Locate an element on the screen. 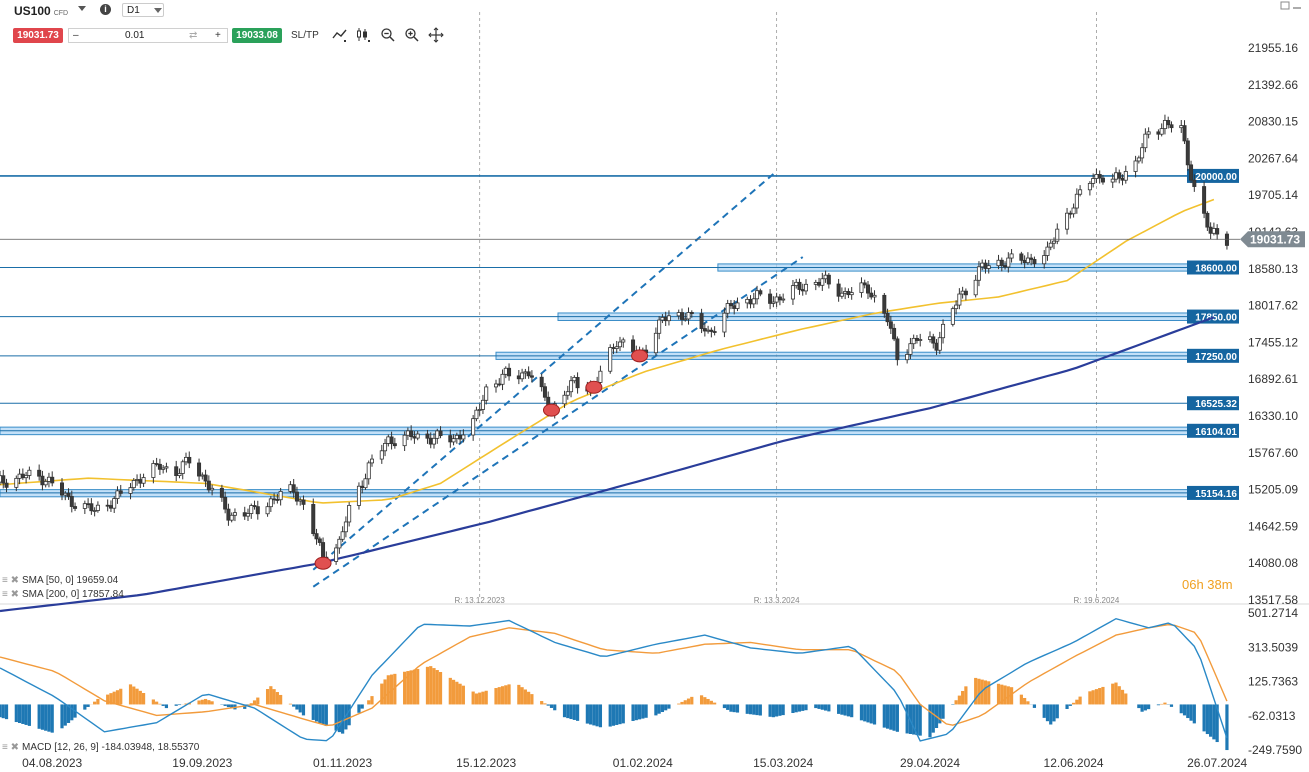 This screenshot has height=772, width=1309. date-tick-label: 01.02.2024 is located at coordinates (643, 763).